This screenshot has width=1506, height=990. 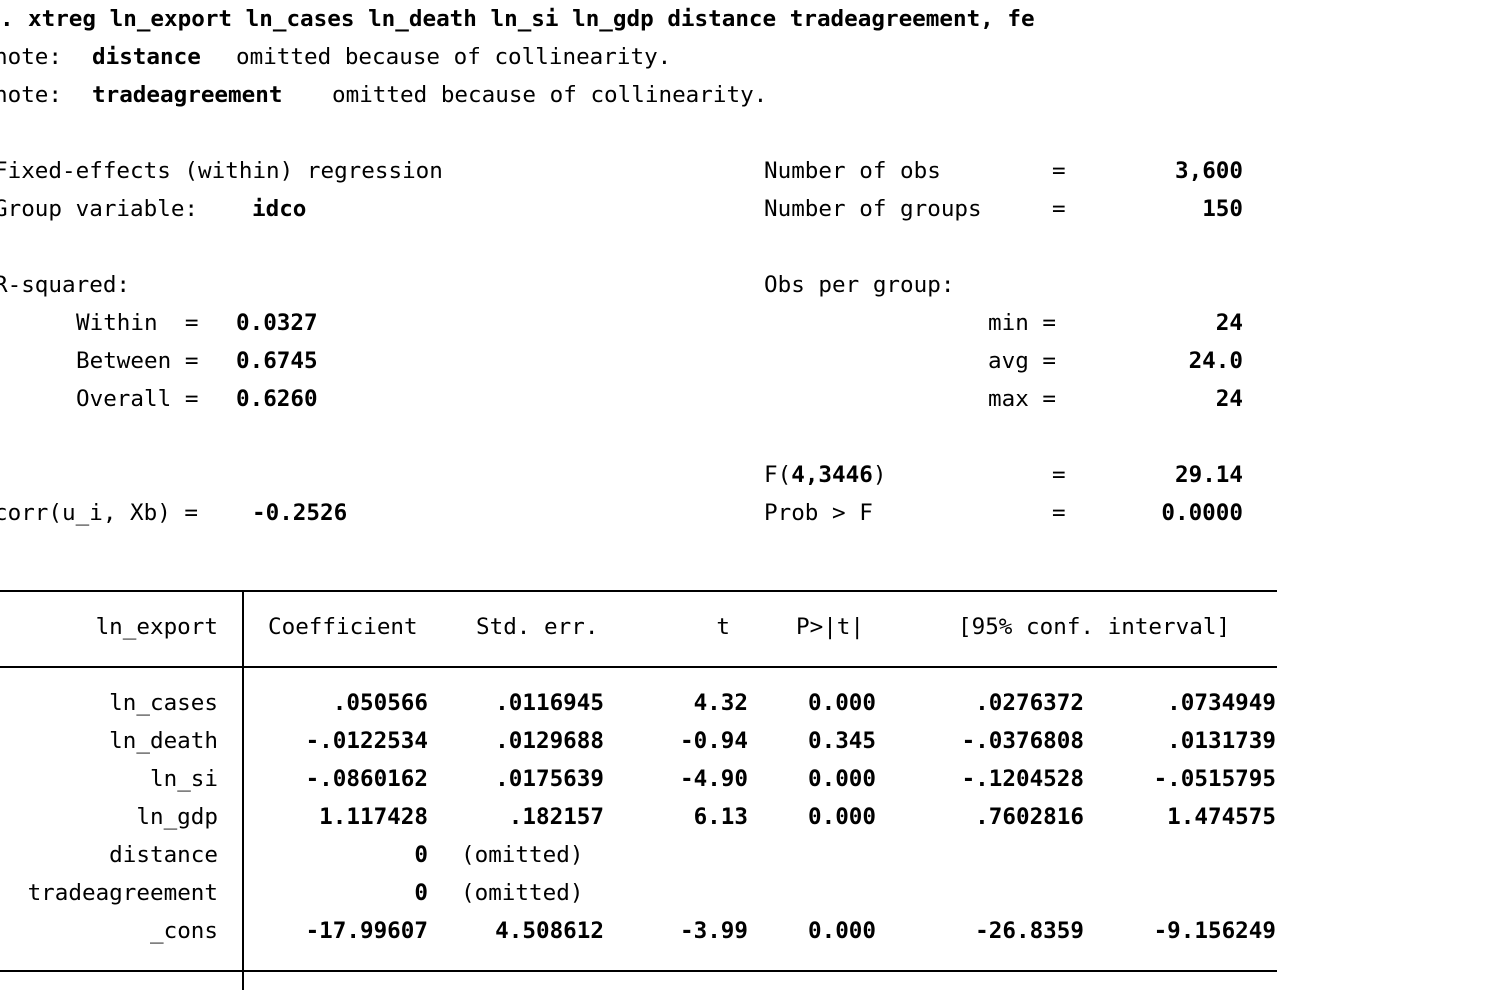 I want to click on obs-max-label: max =, so click(x=1022, y=399).